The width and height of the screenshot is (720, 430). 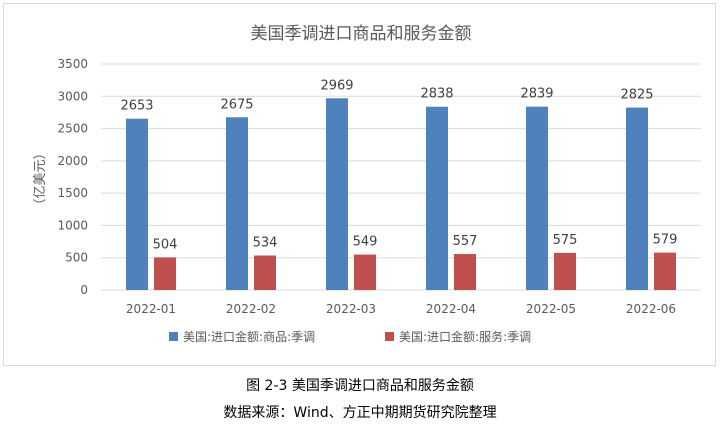 What do you see at coordinates (40, 178) in the screenshot?
I see `y-axis-label: （亿美元）` at bounding box center [40, 178].